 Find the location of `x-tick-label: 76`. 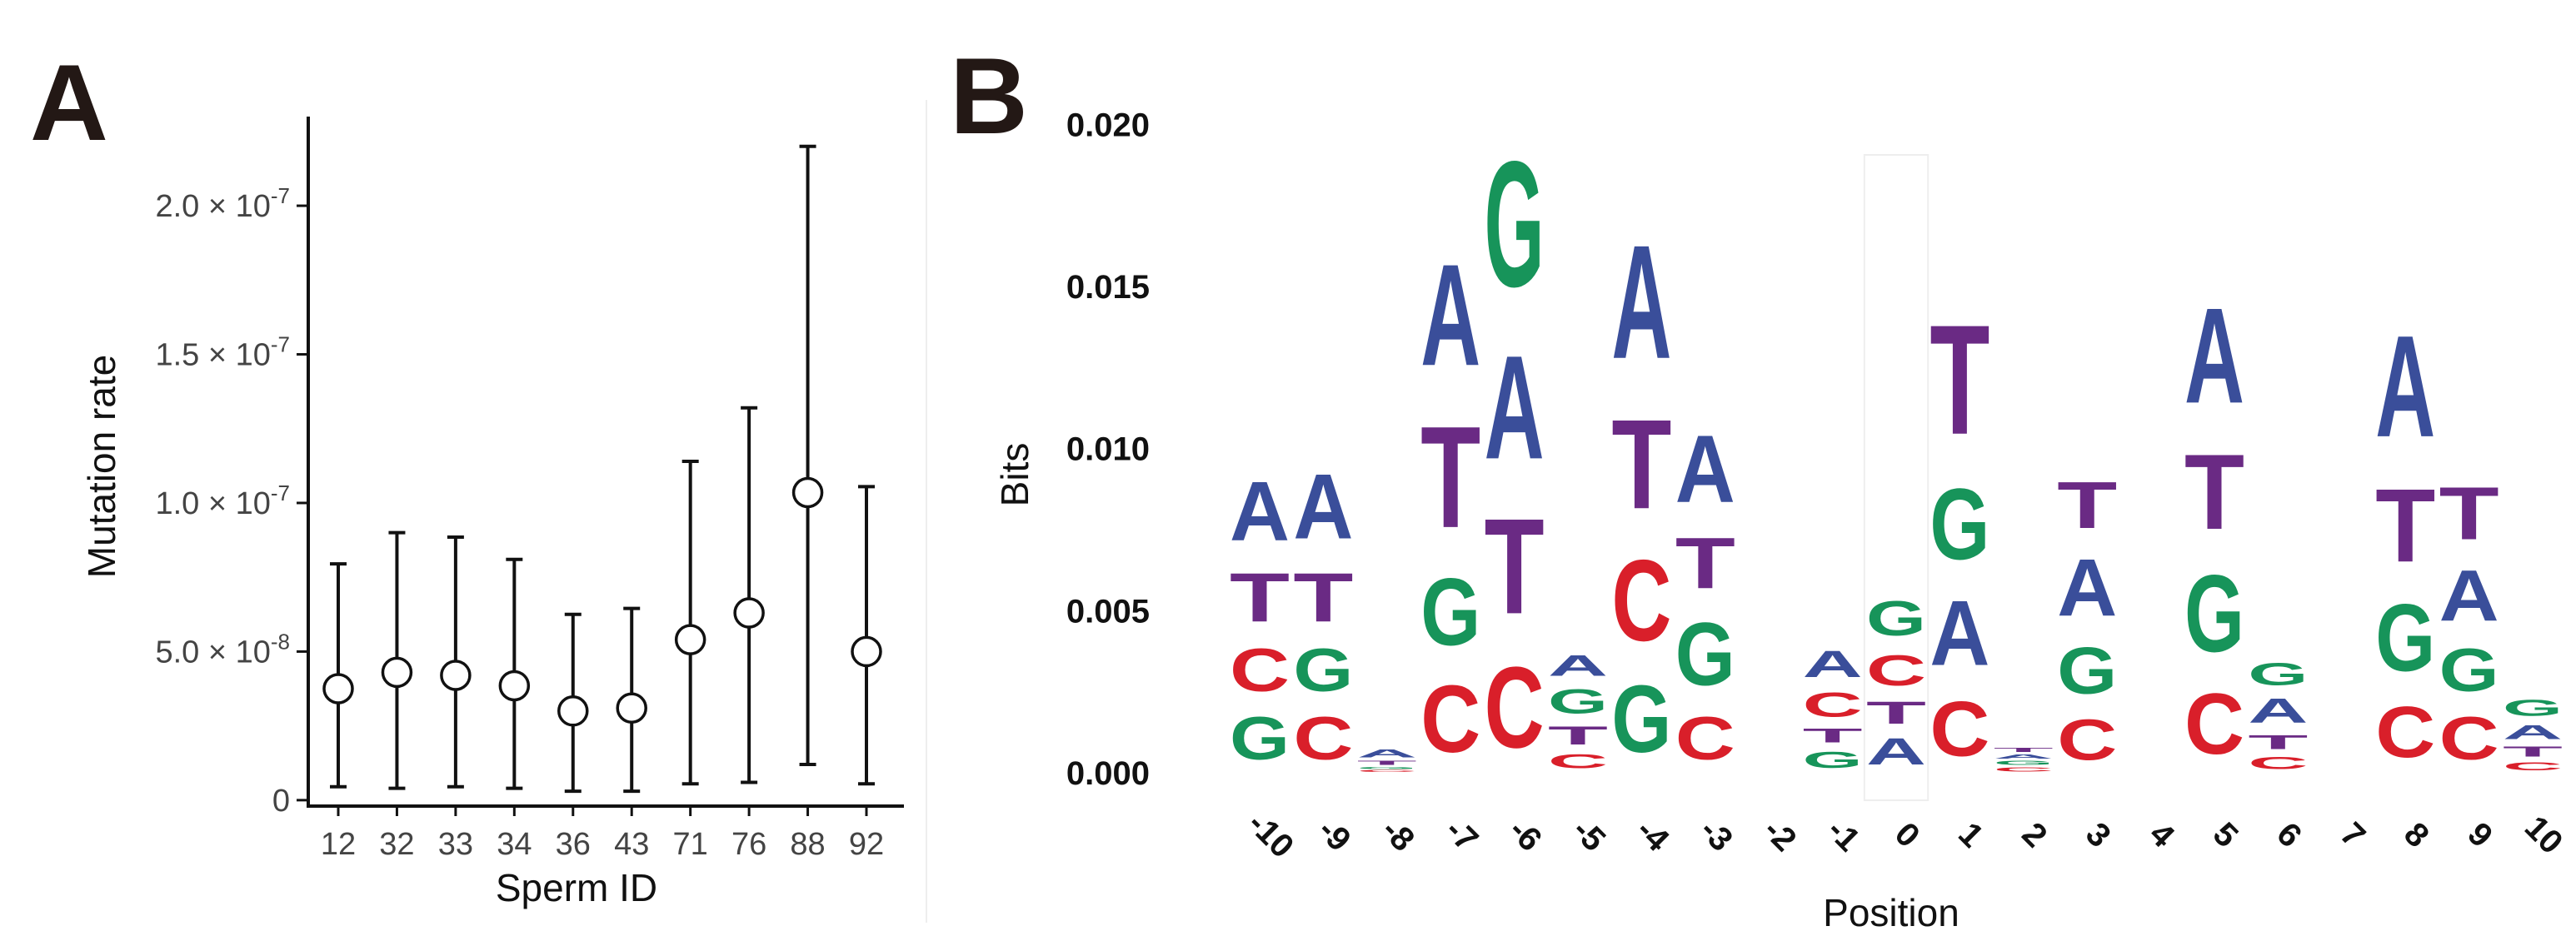

x-tick-label: 76 is located at coordinates (748, 844).